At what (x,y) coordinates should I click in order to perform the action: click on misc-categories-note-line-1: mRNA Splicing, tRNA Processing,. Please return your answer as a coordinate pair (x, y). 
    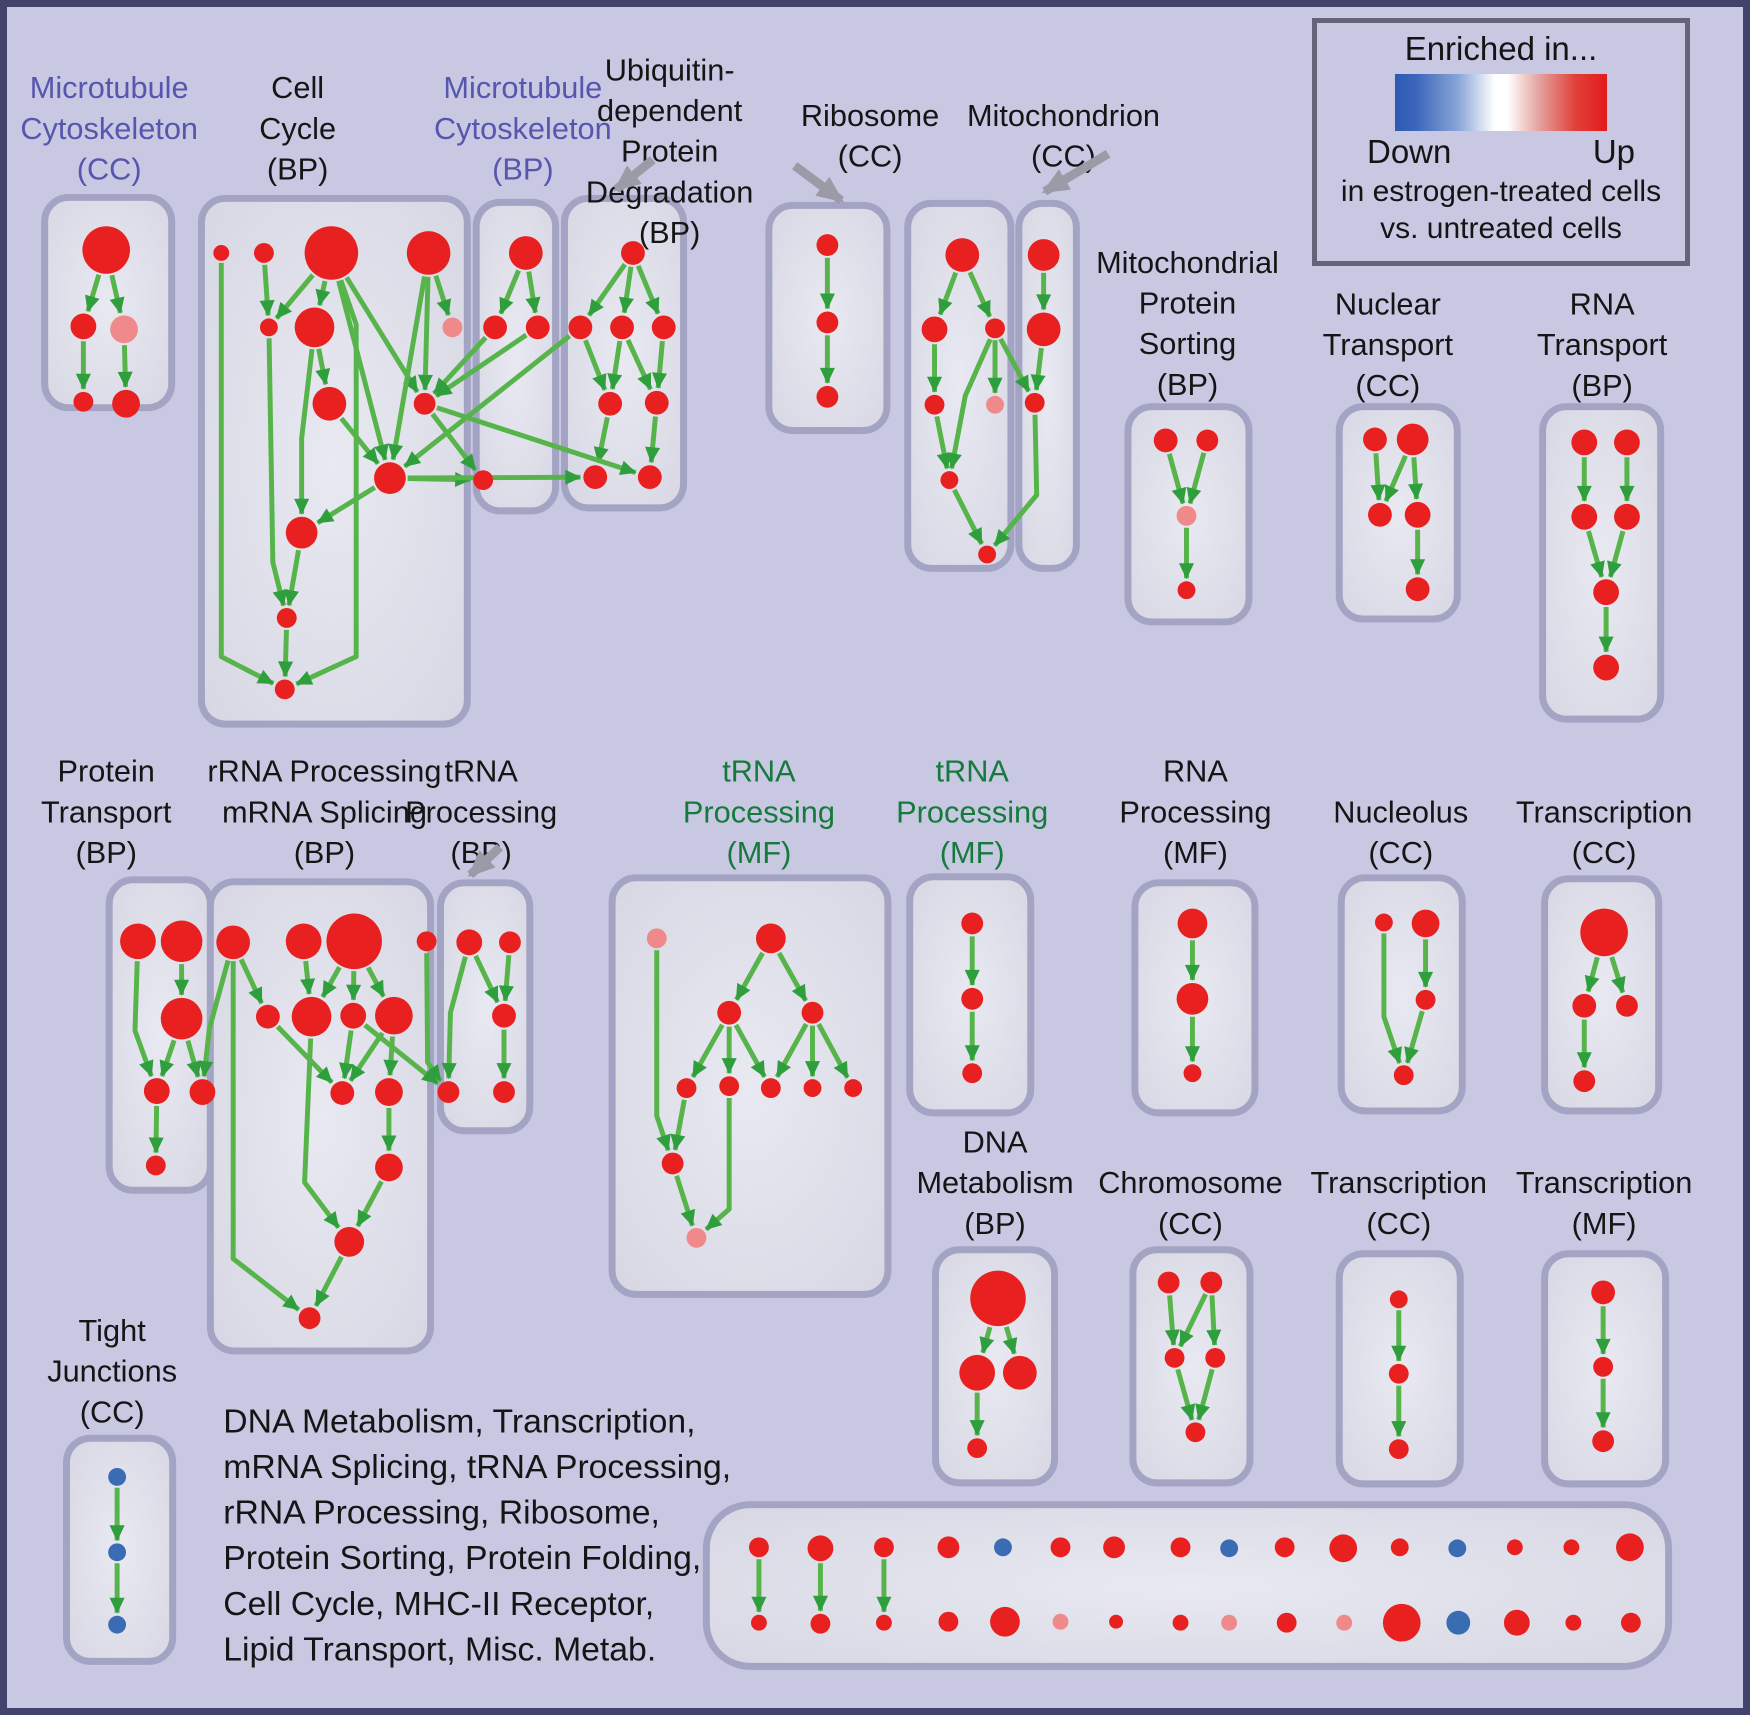
    Looking at the image, I should click on (477, 1467).